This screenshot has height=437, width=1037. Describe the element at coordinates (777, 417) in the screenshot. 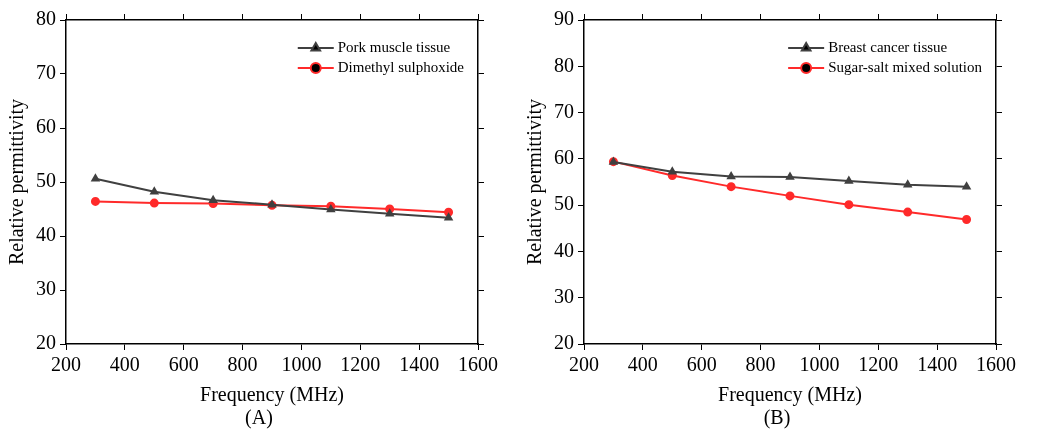

I see `text: (B)` at that location.